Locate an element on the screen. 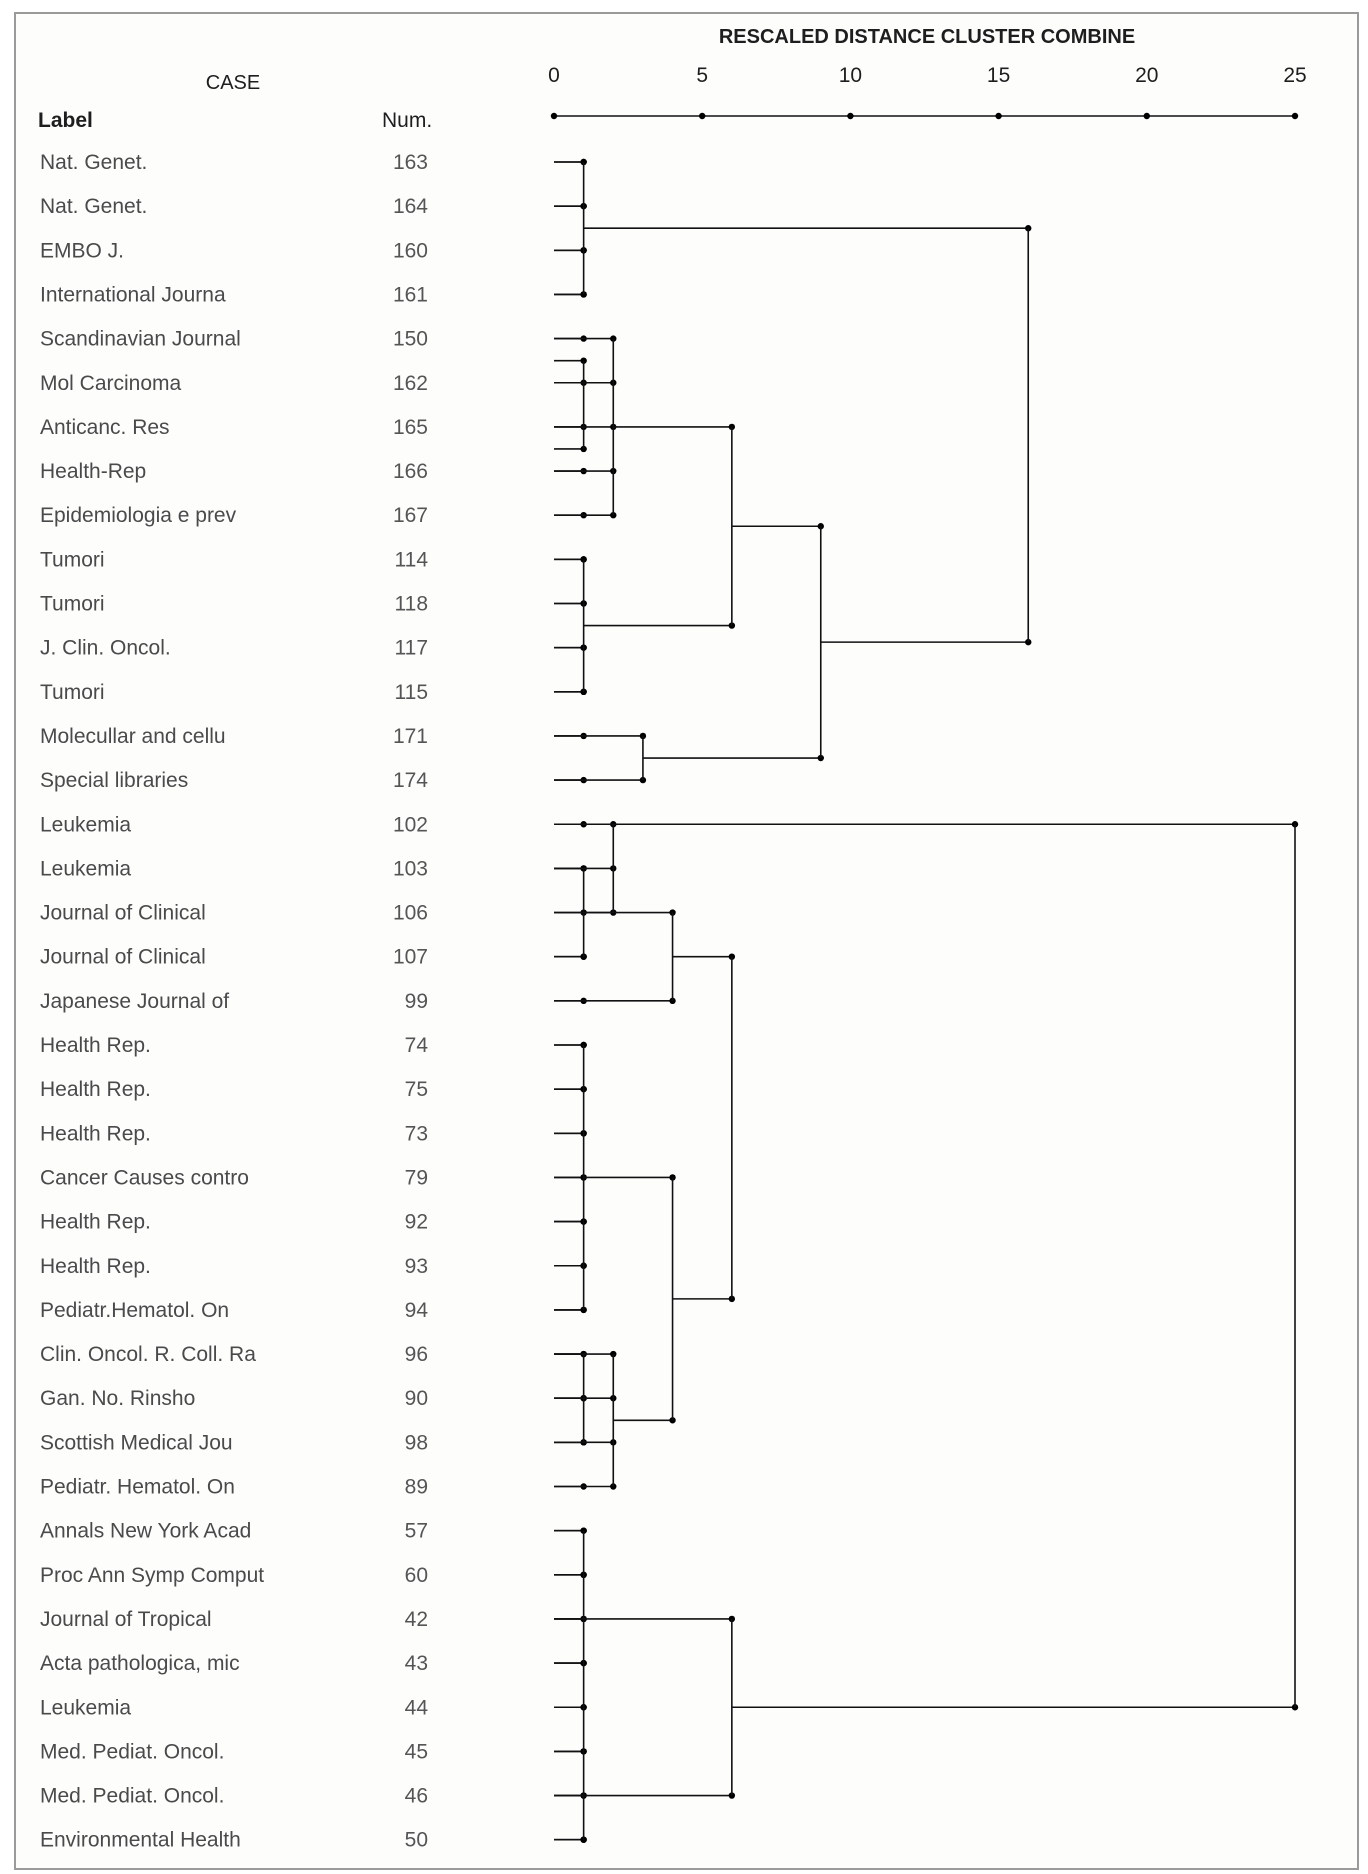 The width and height of the screenshot is (1368, 1874). case-label: International Journa is located at coordinates (133, 294).